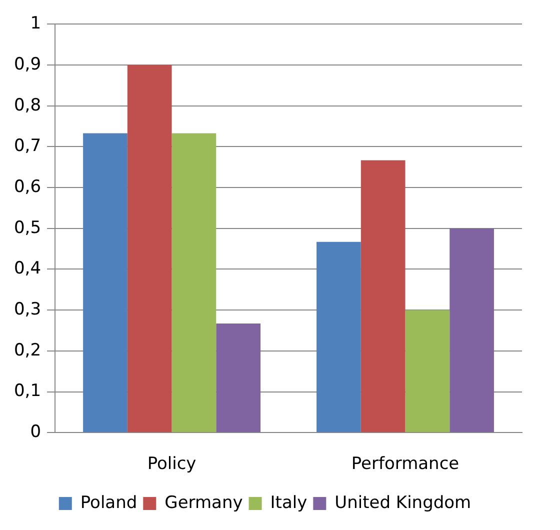 This screenshot has height=530, width=560. Describe the element at coordinates (28, 268) in the screenshot. I see `y-tick-label: 0,4` at that location.